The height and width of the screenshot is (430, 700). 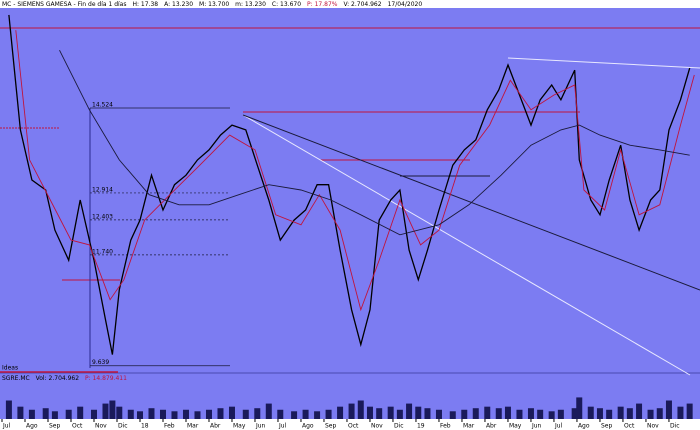 I want to click on x-tick-label: 19, so click(x=421, y=426).